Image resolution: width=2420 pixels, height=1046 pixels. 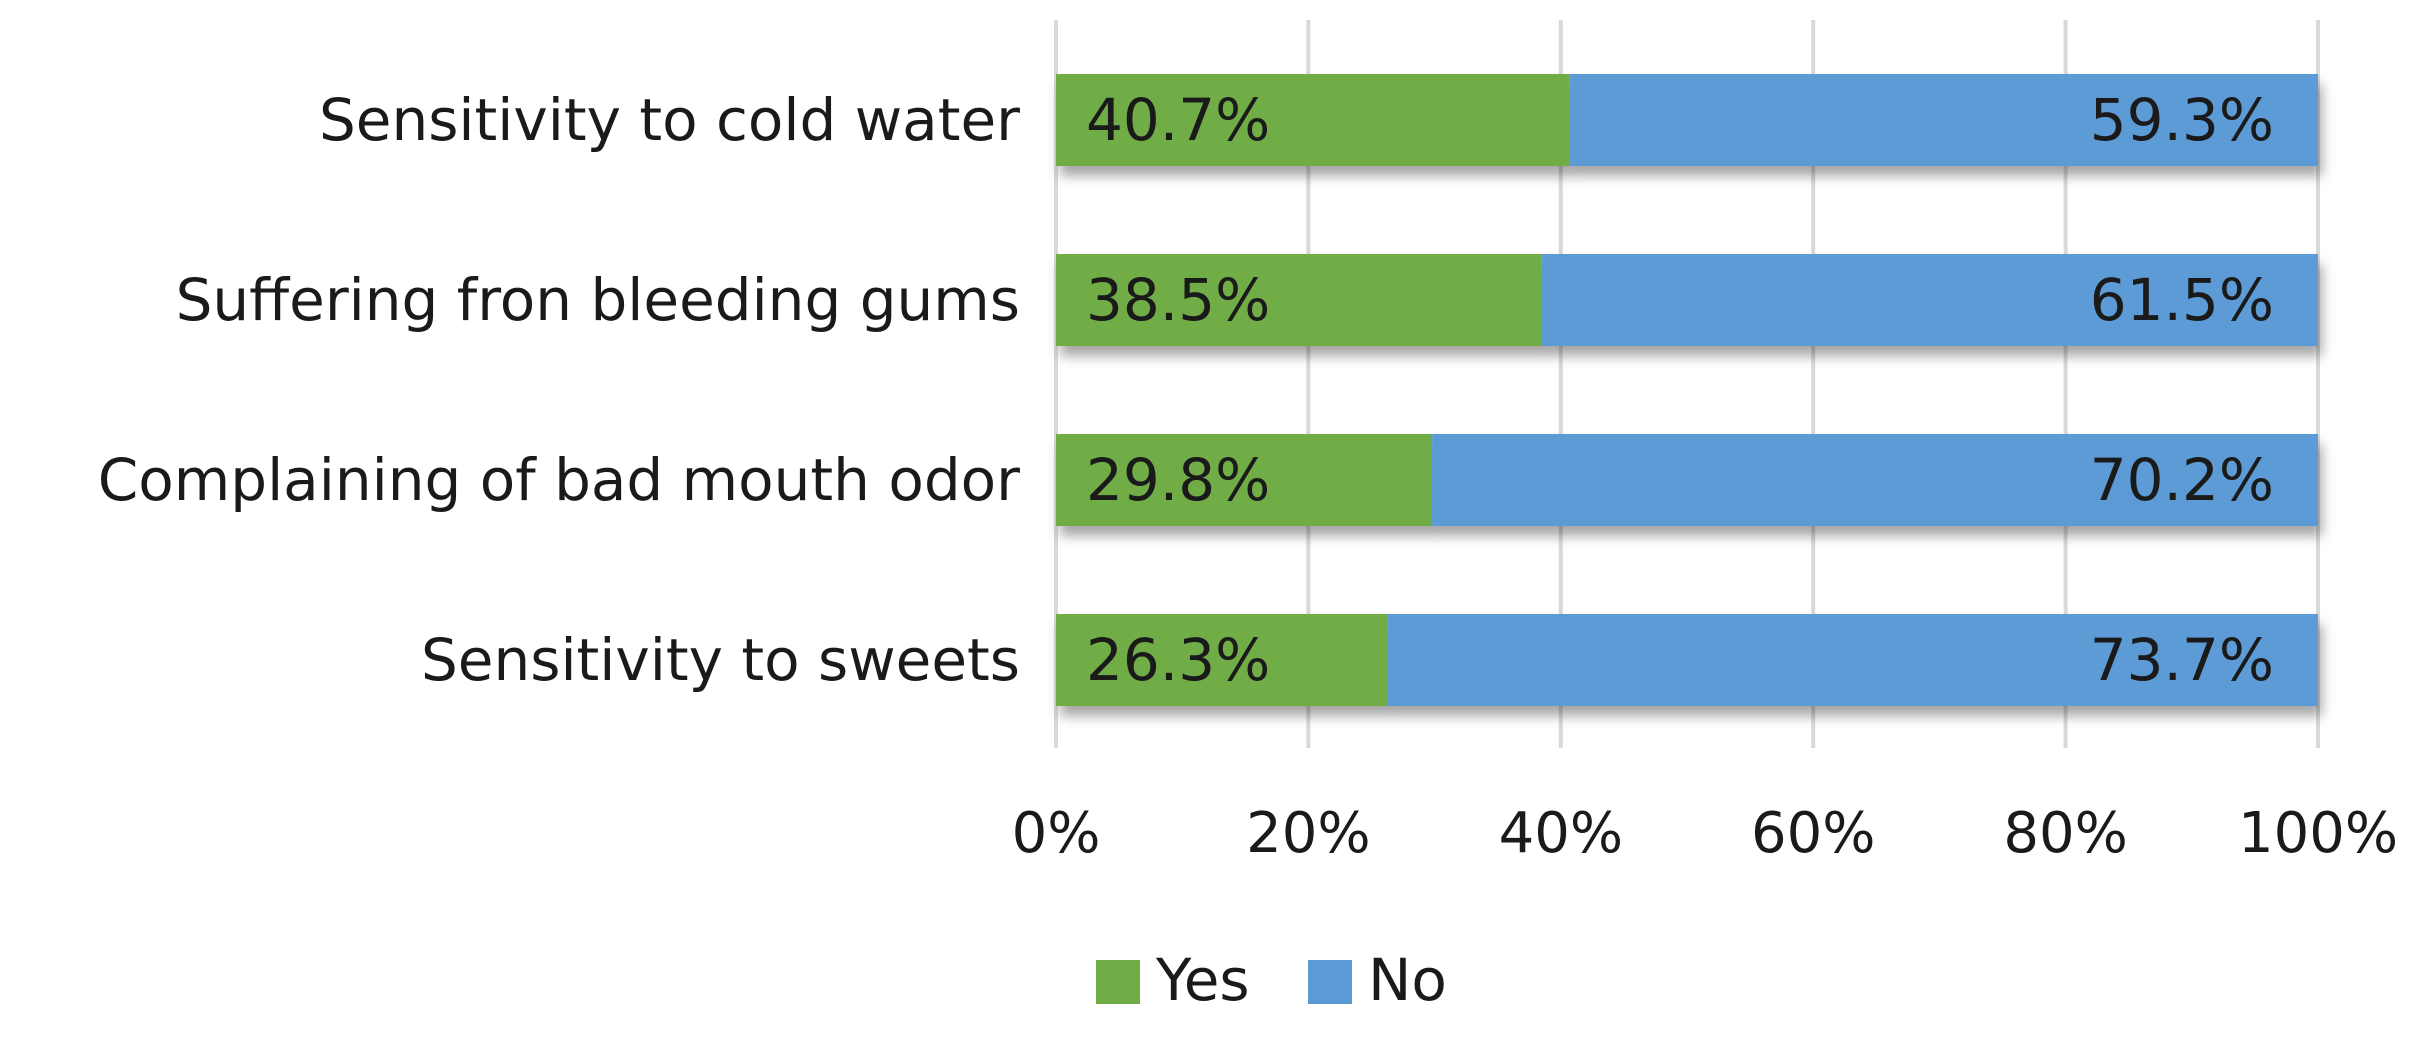 I want to click on data-label-yes: 29.8%, so click(x=1178, y=480).